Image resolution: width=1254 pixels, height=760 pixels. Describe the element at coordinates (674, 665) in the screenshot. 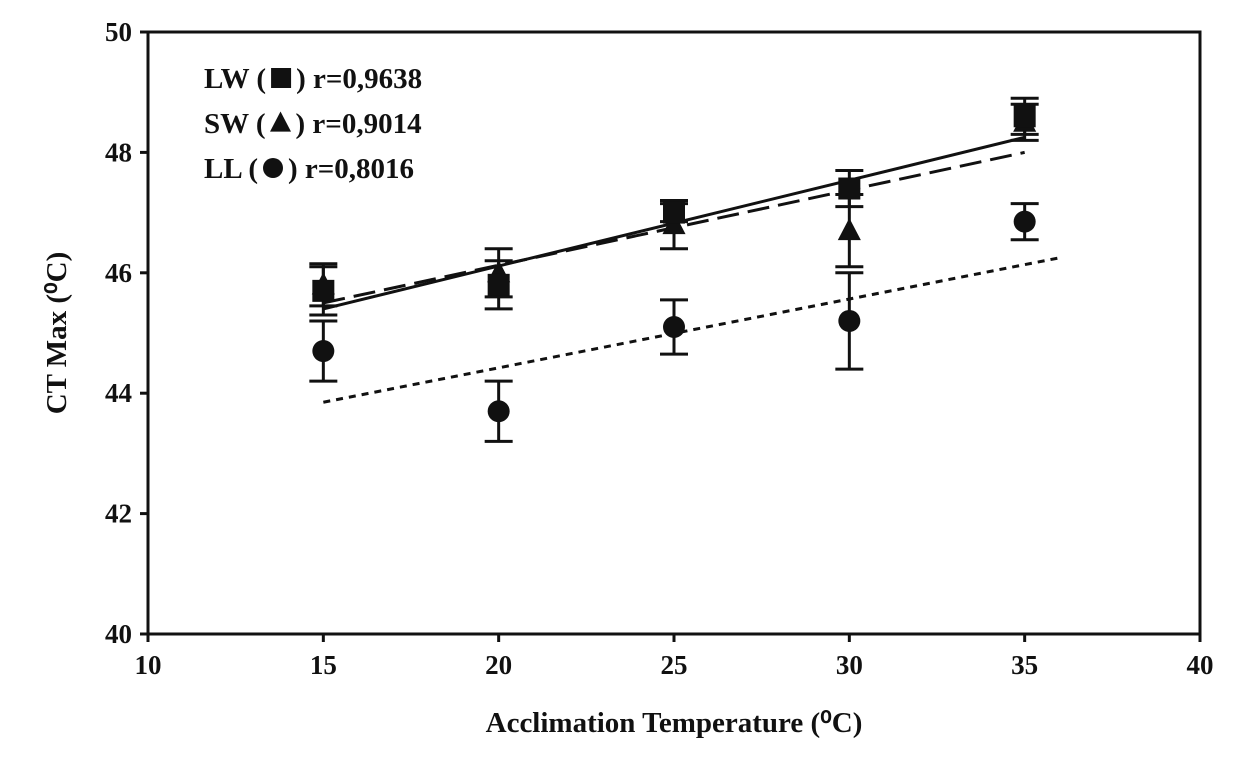

I see `x-tick-label: 25` at that location.